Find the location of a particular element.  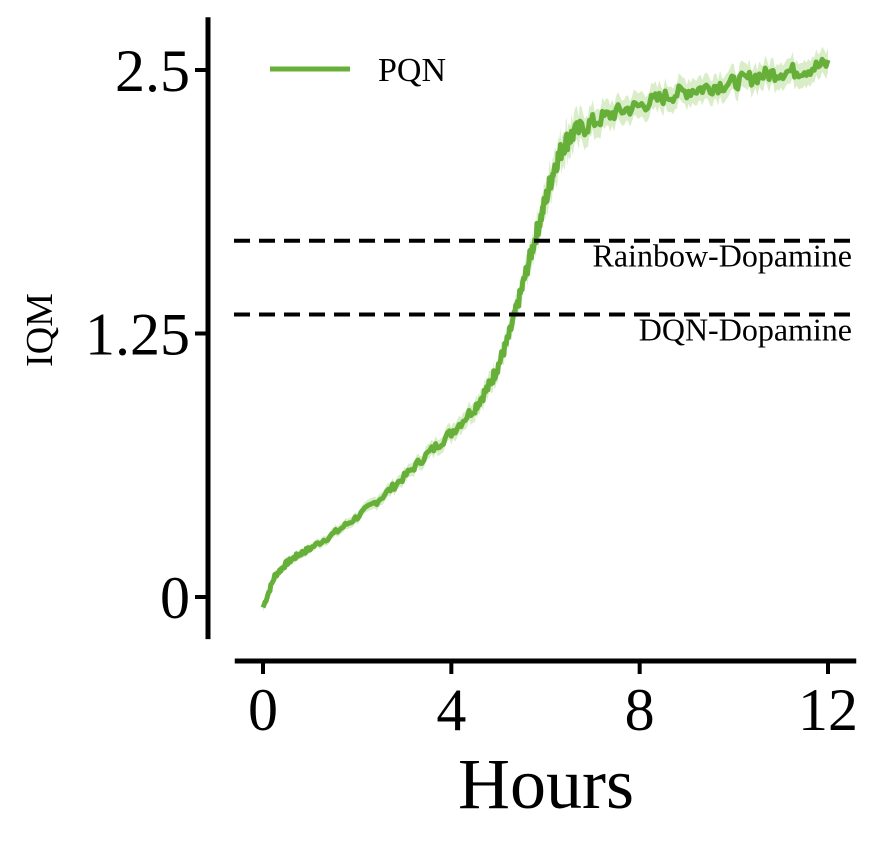

y-tick-label: 2.5 is located at coordinates (152, 71).